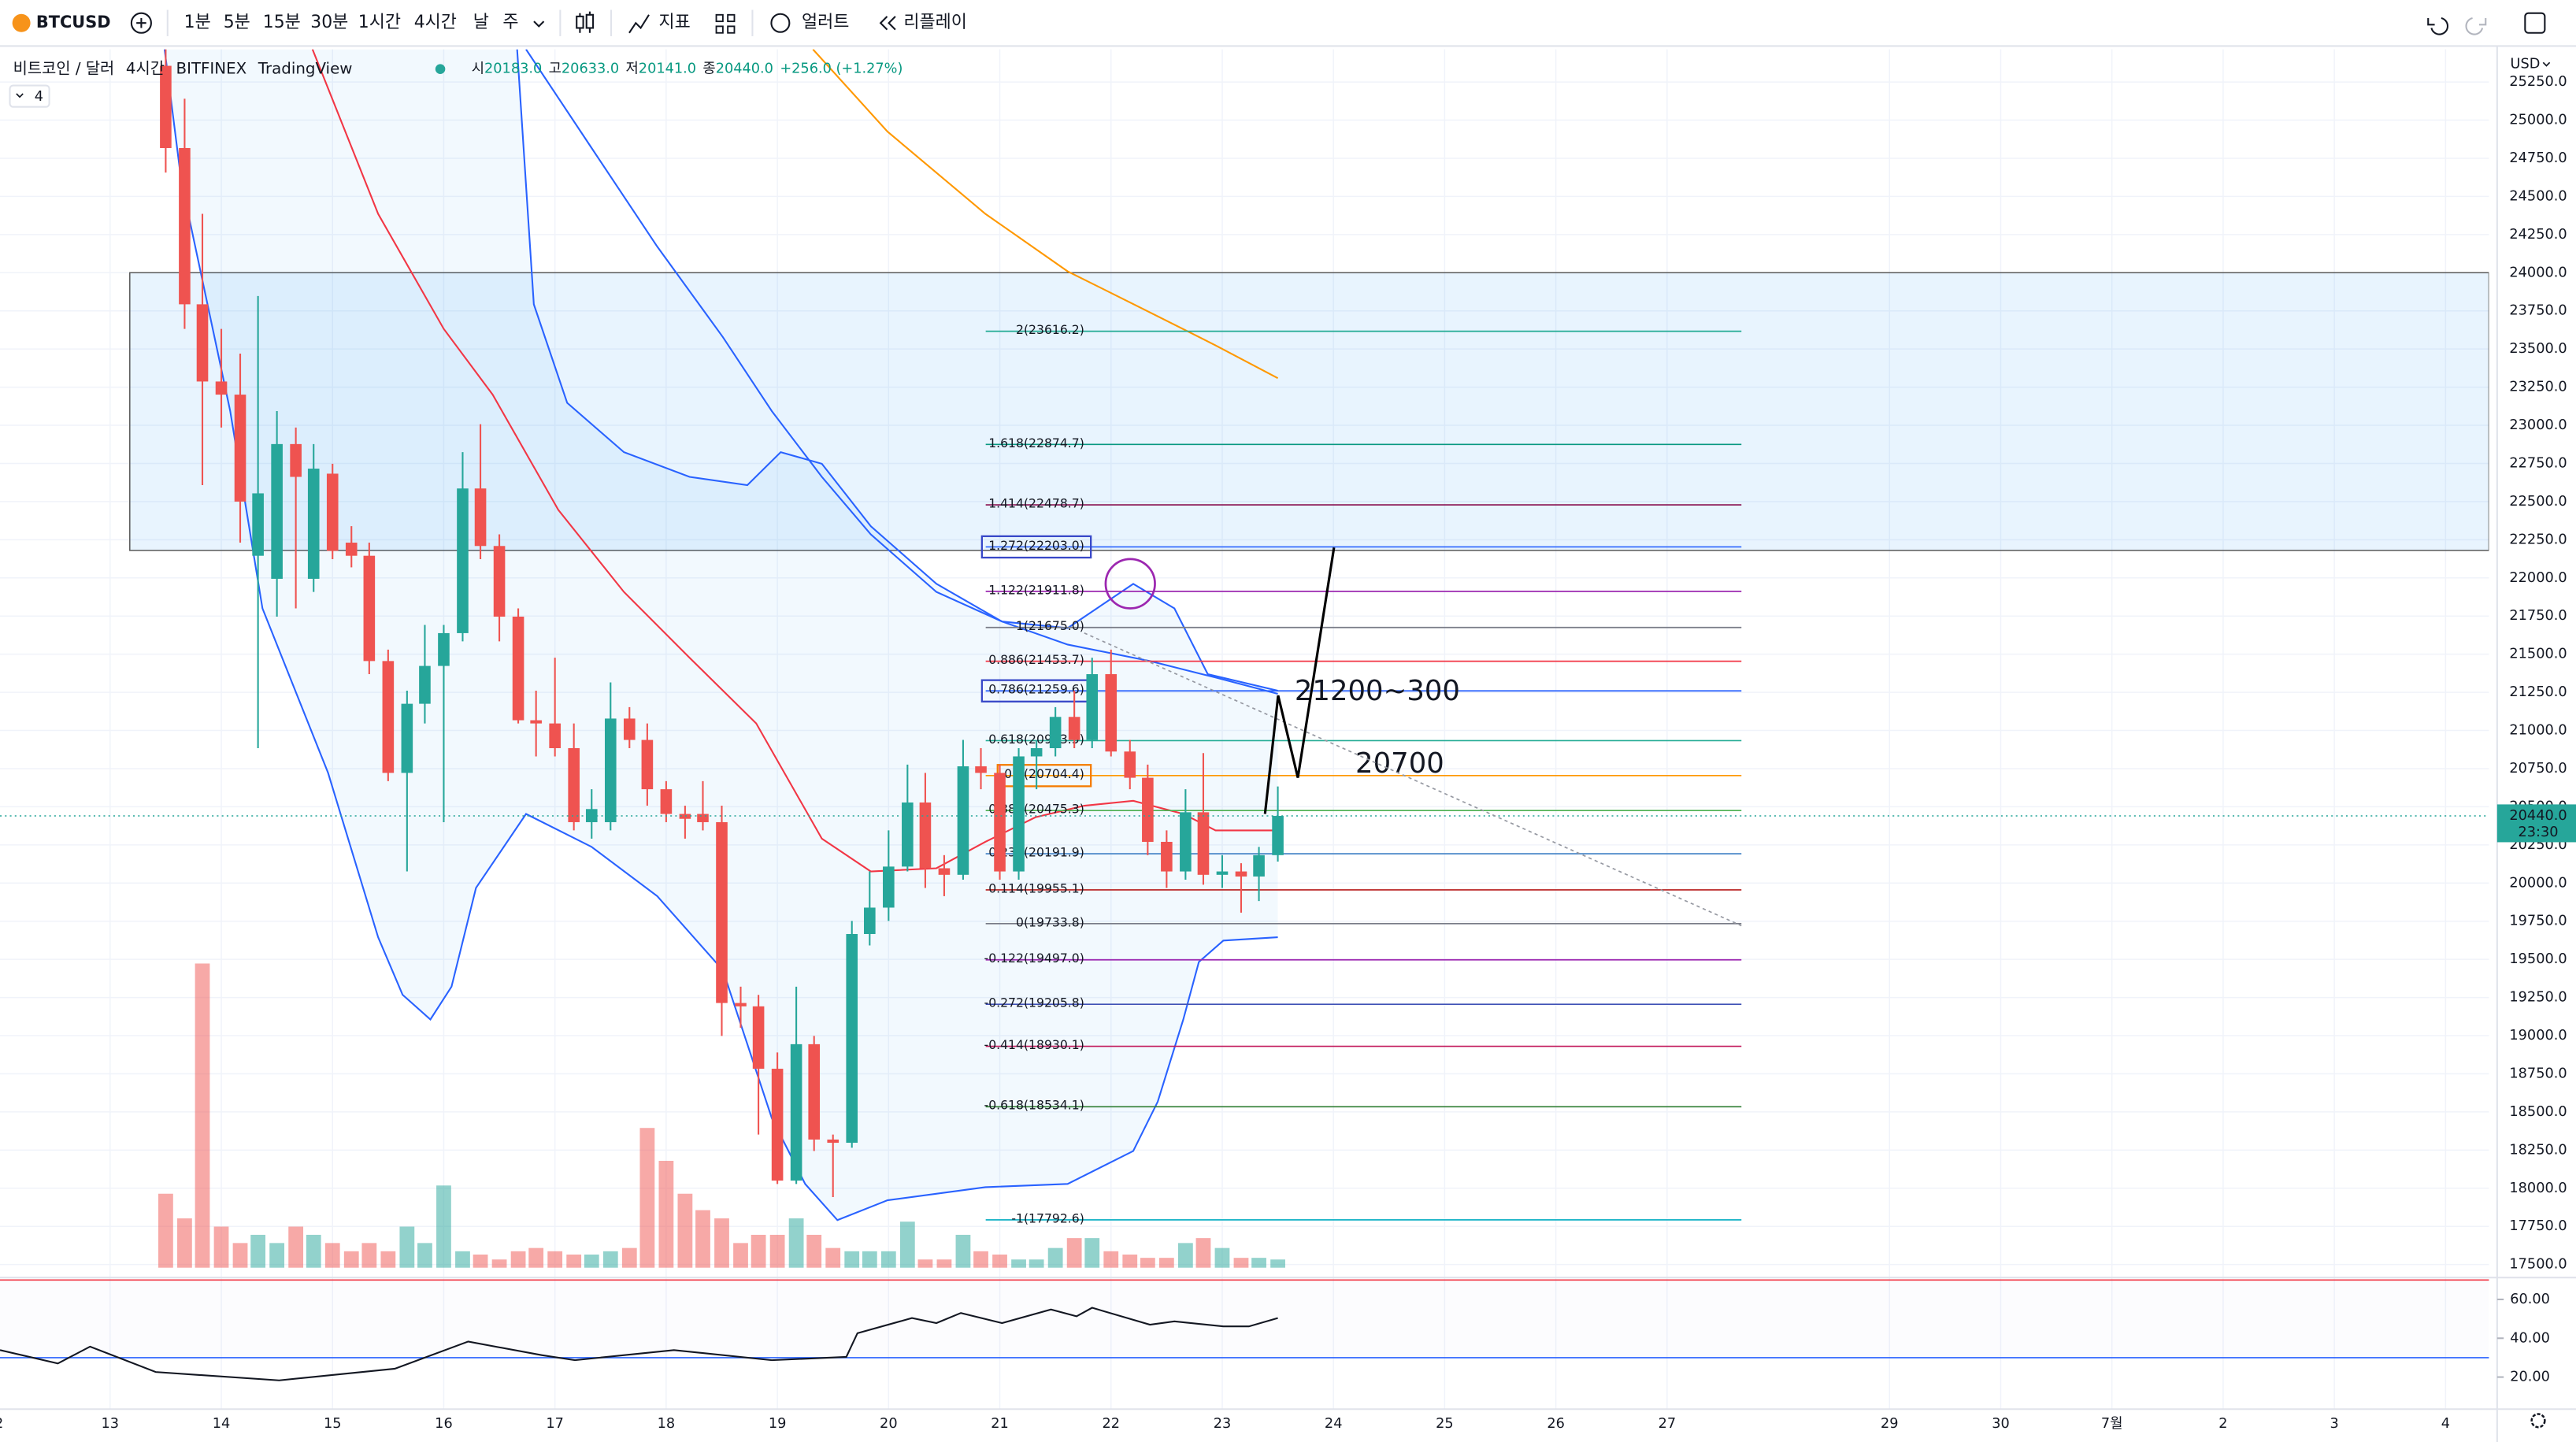  What do you see at coordinates (2334, 1424) in the screenshot?
I see `x-tick-label: 3` at bounding box center [2334, 1424].